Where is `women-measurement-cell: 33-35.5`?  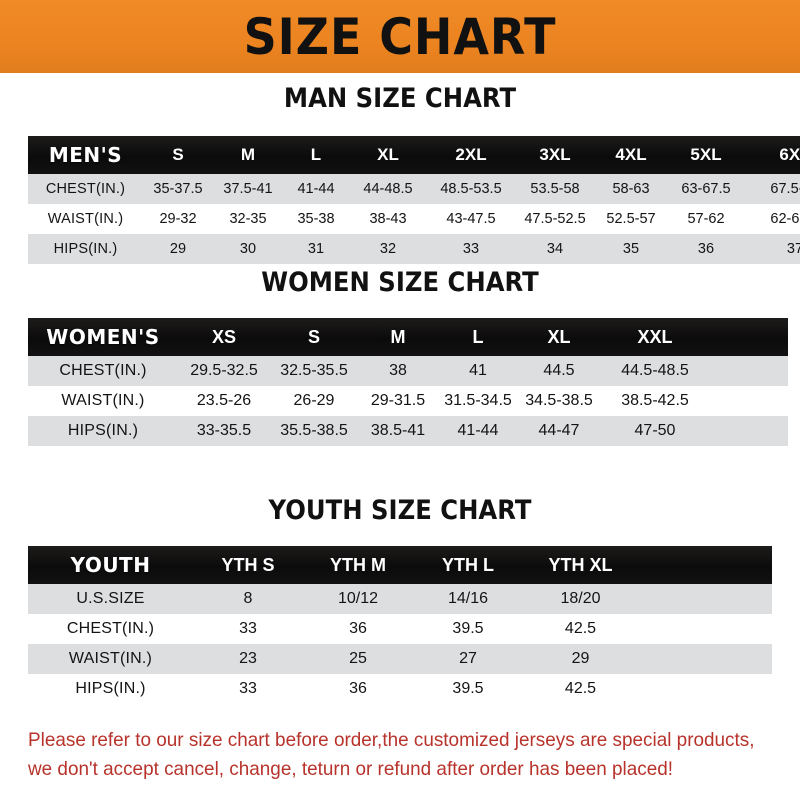
women-measurement-cell: 33-35.5 is located at coordinates (224, 431).